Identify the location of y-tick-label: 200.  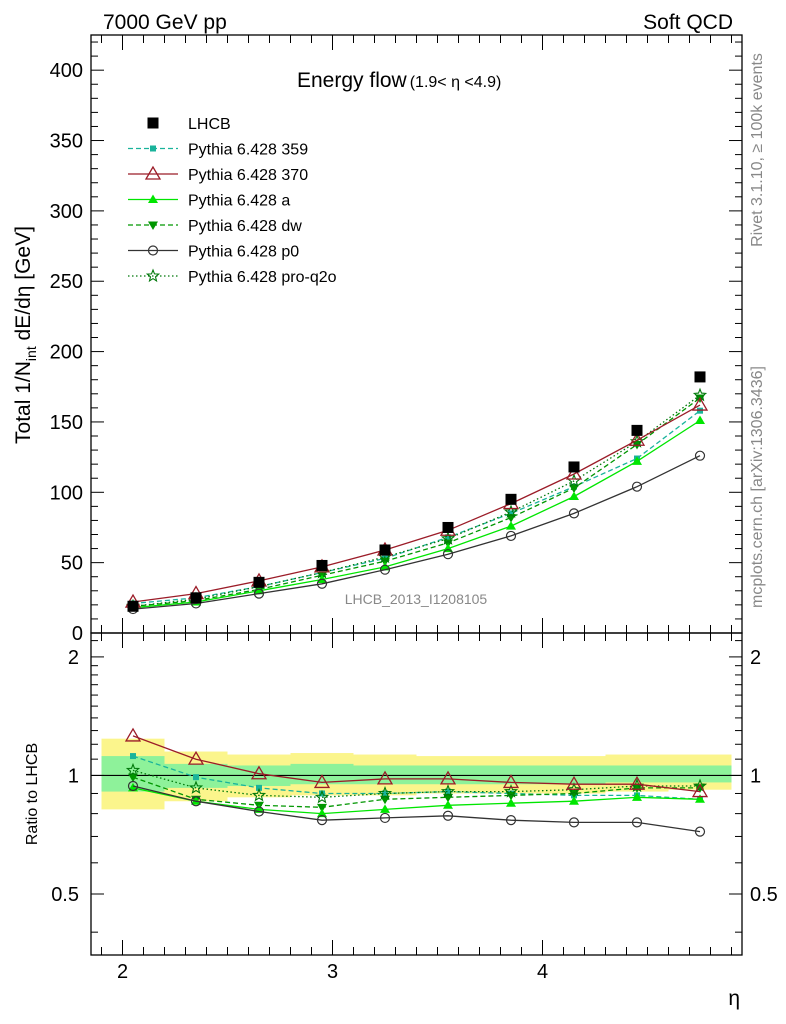
(66, 353).